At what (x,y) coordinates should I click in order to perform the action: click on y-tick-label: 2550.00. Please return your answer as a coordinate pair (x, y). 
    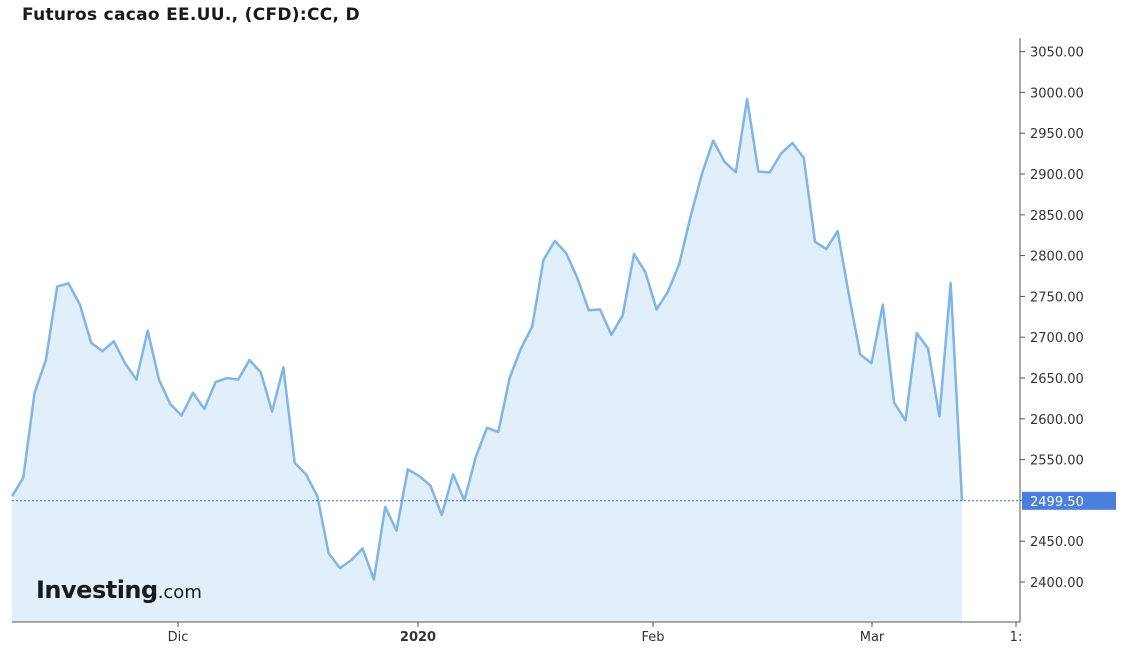
    Looking at the image, I should click on (1057, 461).